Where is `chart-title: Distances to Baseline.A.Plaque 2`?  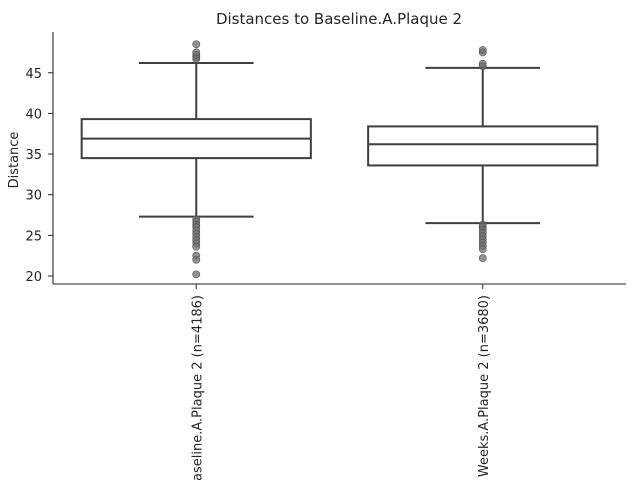 chart-title: Distances to Baseline.A.Plaque 2 is located at coordinates (339, 19).